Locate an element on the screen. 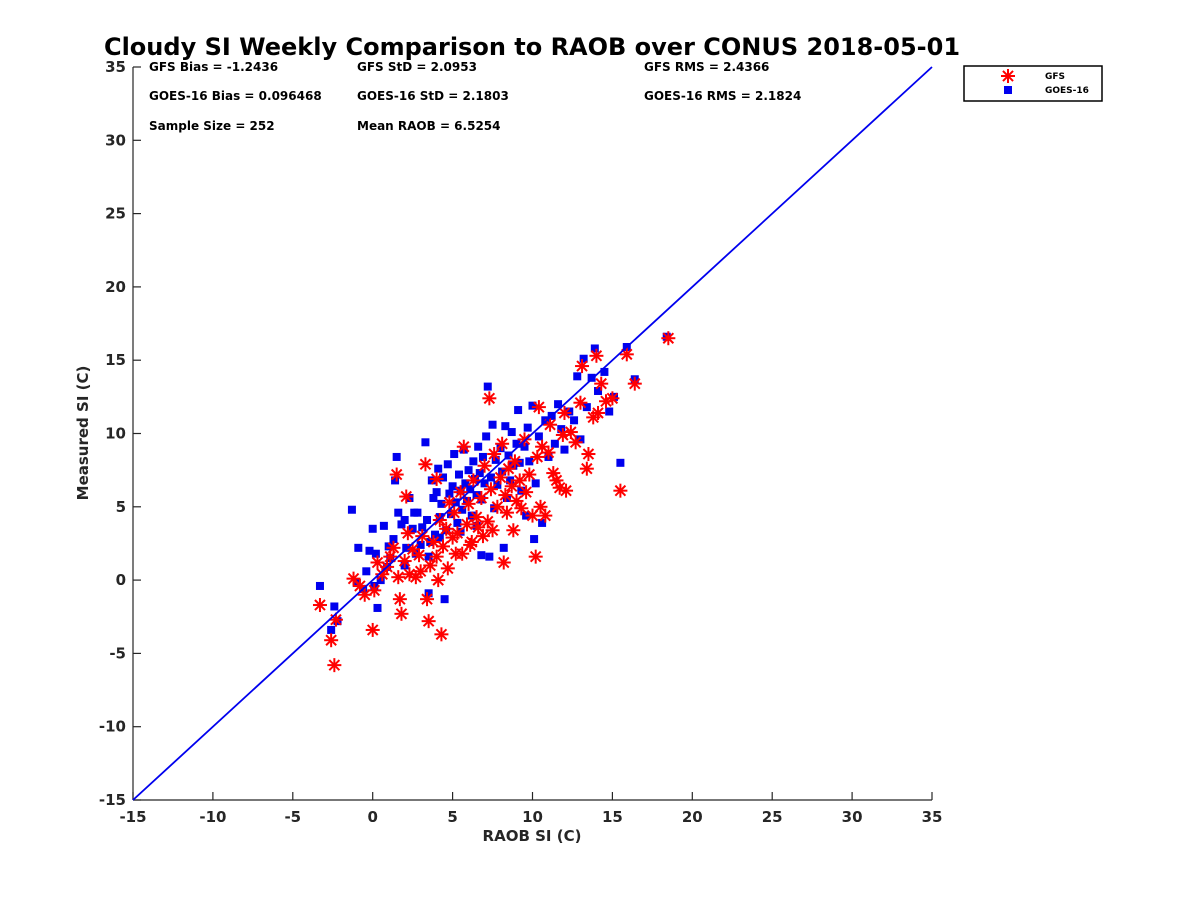 The image size is (1200, 900). legend-label: GOES-16 is located at coordinates (1067, 91).